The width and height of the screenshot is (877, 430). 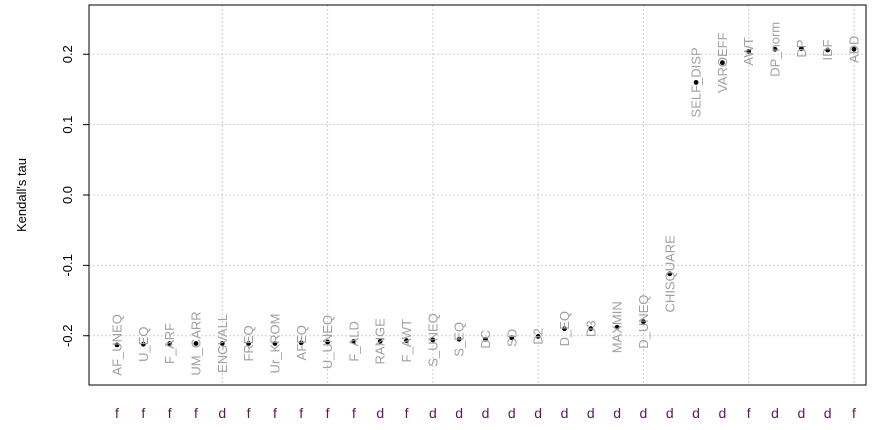 I want to click on point-label: AWT, so click(x=748, y=51).